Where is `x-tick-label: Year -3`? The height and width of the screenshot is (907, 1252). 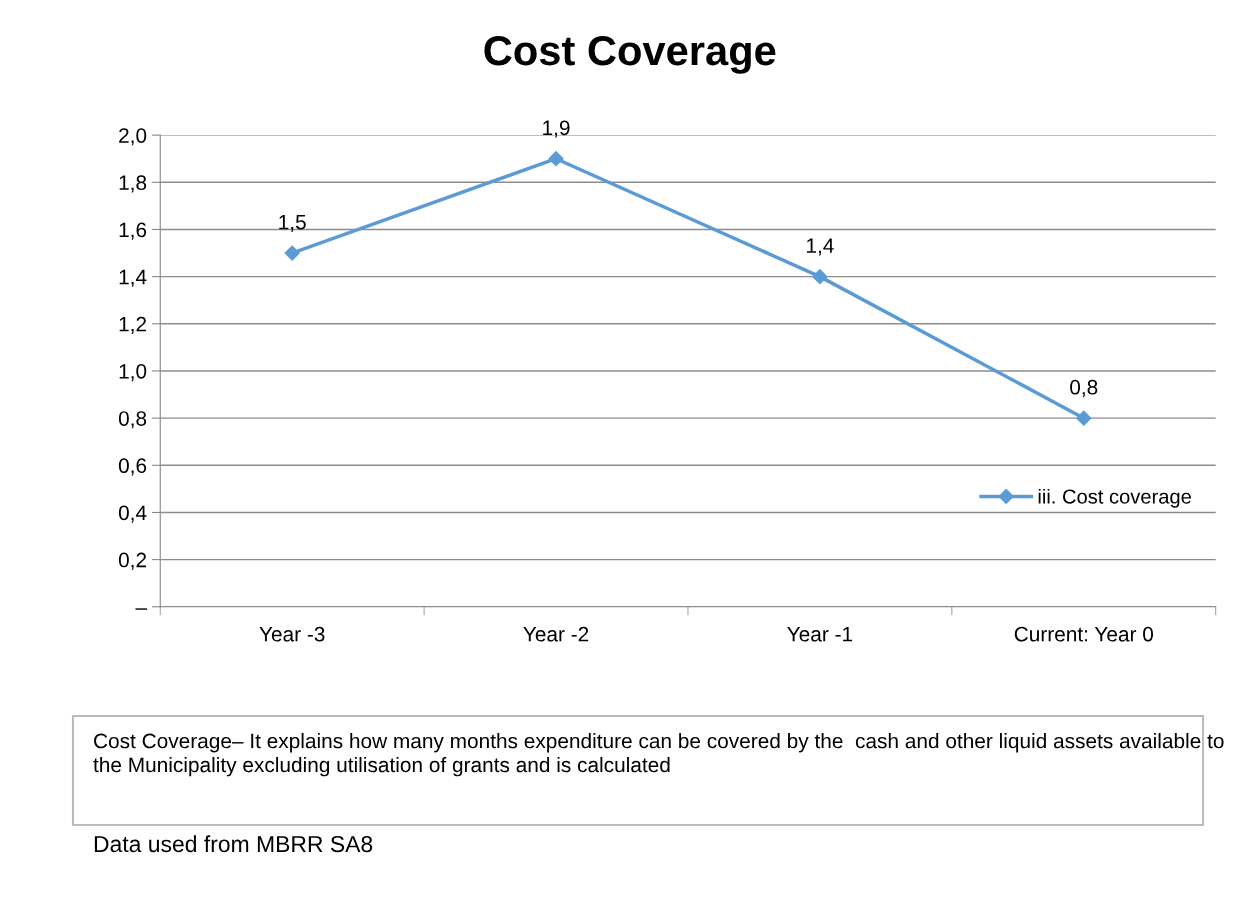 x-tick-label: Year -3 is located at coordinates (292, 634).